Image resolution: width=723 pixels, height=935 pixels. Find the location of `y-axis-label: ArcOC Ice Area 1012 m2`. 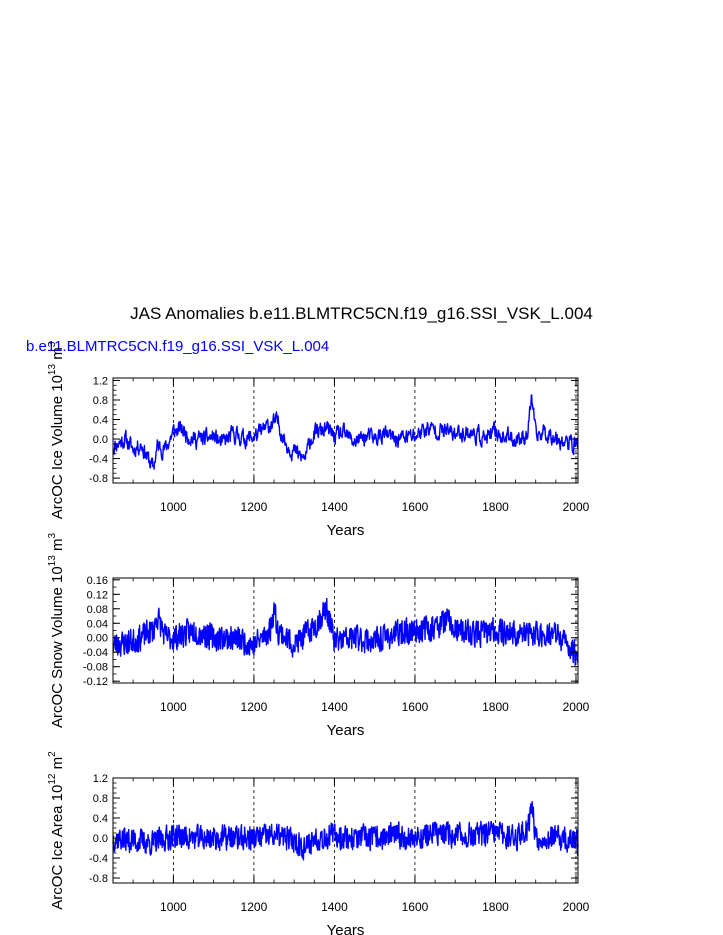

y-axis-label: ArcOC Ice Area 1012 m2 is located at coordinates (56, 830).